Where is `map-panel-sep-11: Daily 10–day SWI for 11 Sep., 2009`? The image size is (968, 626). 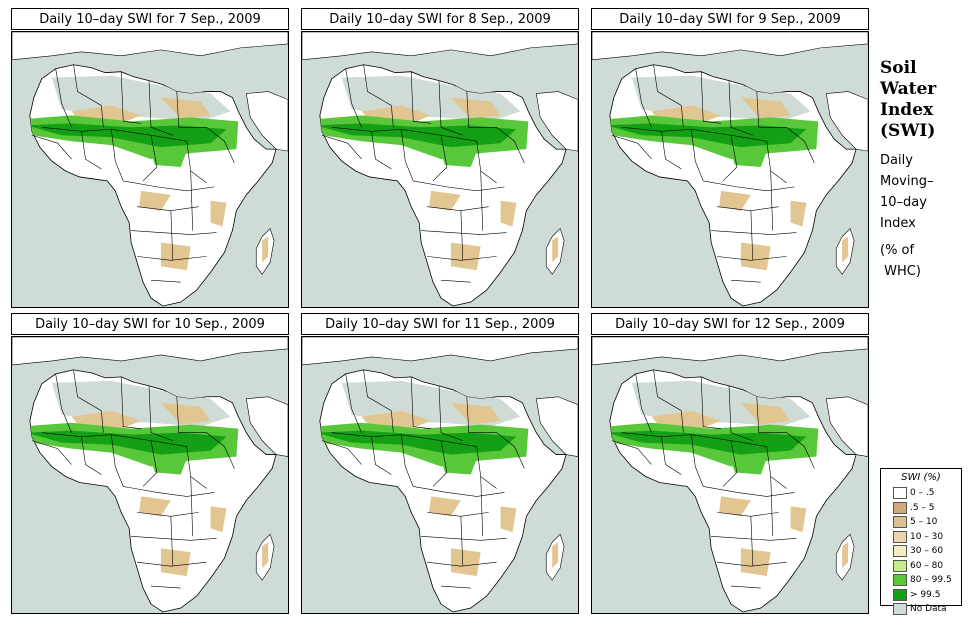
map-panel-sep-11: Daily 10–day SWI for 11 Sep., 2009 is located at coordinates (440, 463).